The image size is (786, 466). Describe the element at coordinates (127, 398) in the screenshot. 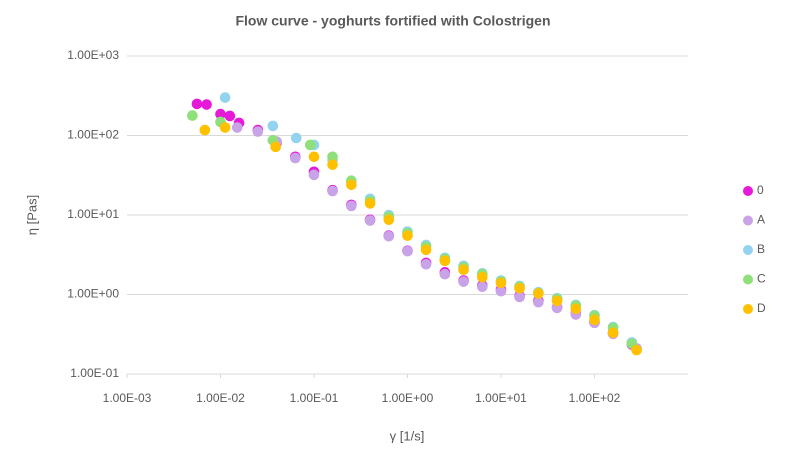

I see `x-tick-label: 1.00E-03` at that location.